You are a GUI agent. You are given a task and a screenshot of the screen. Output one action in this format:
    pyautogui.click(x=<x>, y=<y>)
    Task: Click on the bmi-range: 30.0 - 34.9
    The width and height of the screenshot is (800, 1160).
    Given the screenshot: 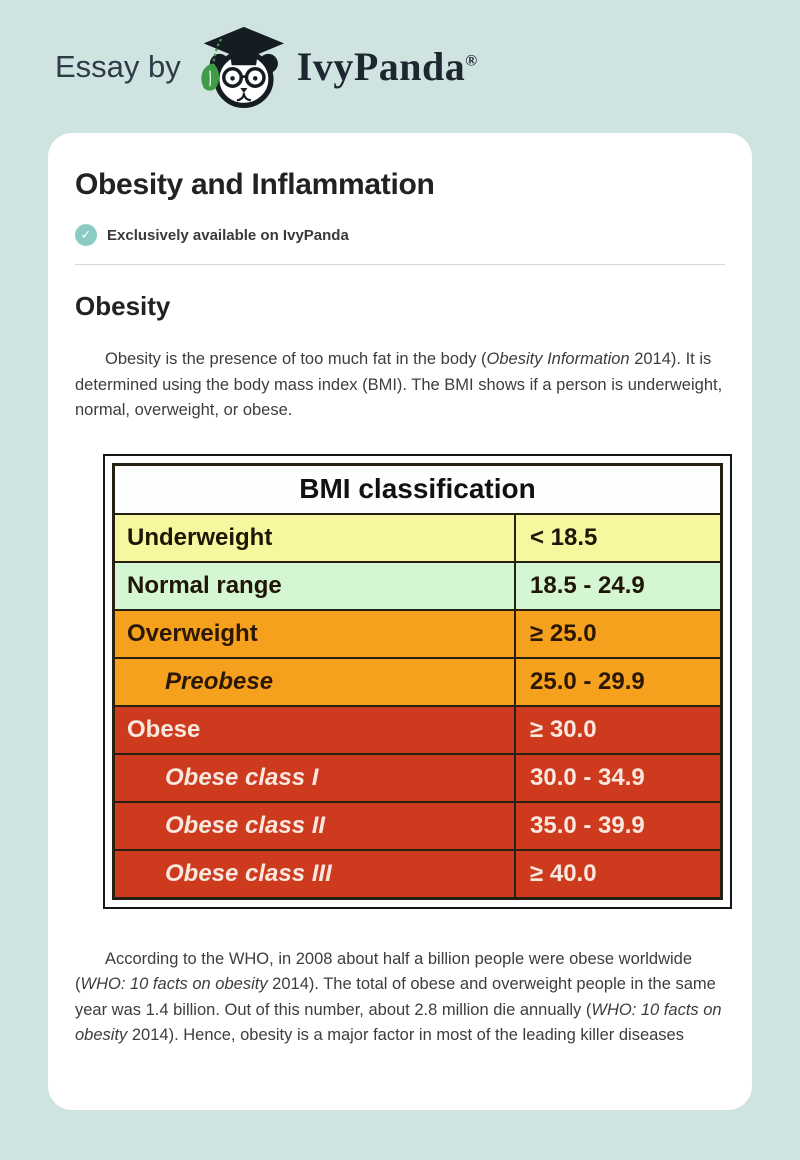 What is the action you would take?
    pyautogui.click(x=587, y=777)
    